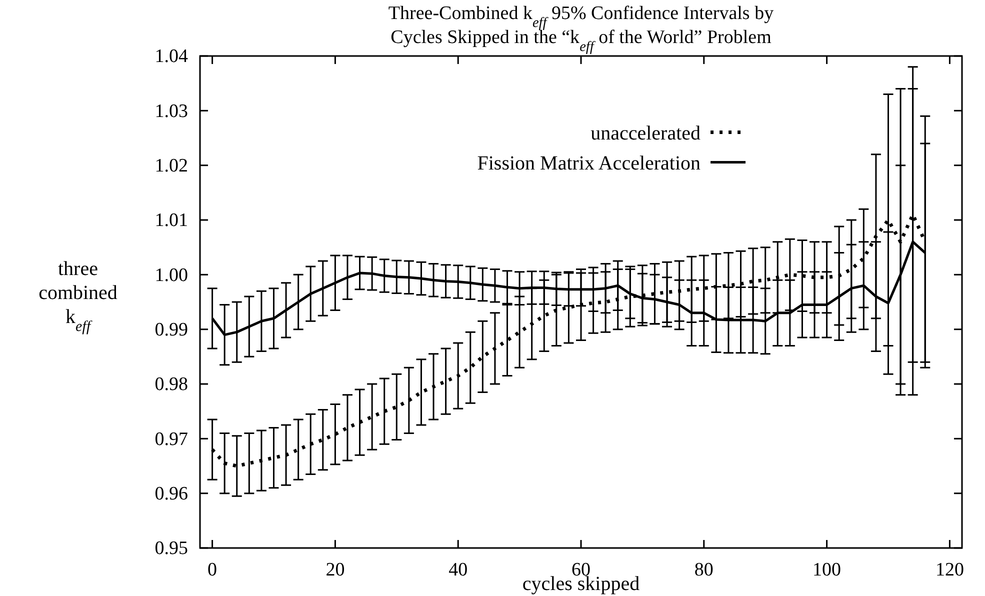  What do you see at coordinates (704, 569) in the screenshot?
I see `x-tick-label: 80` at bounding box center [704, 569].